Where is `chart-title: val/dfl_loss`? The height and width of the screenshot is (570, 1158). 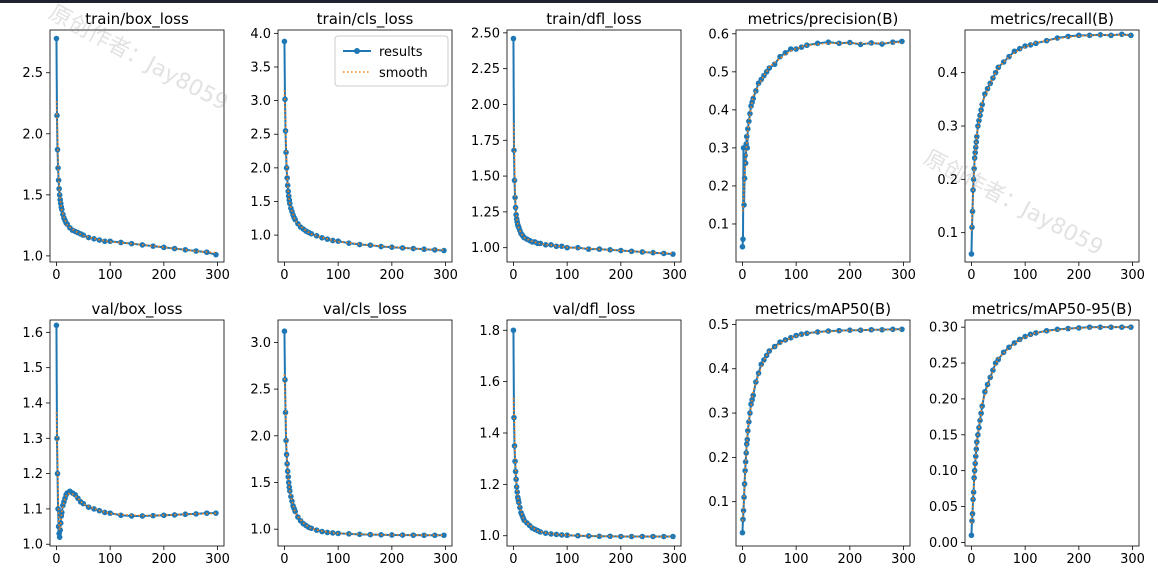 chart-title: val/dfl_loss is located at coordinates (594, 309).